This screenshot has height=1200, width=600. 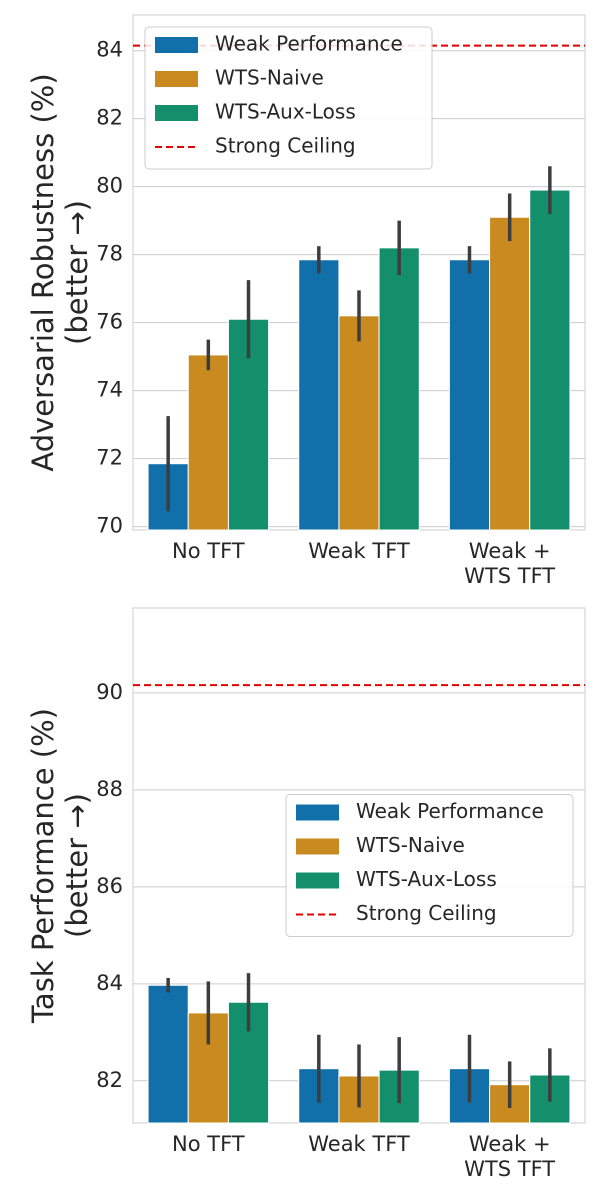 I want to click on y-tick-label: 86, so click(x=109, y=886).